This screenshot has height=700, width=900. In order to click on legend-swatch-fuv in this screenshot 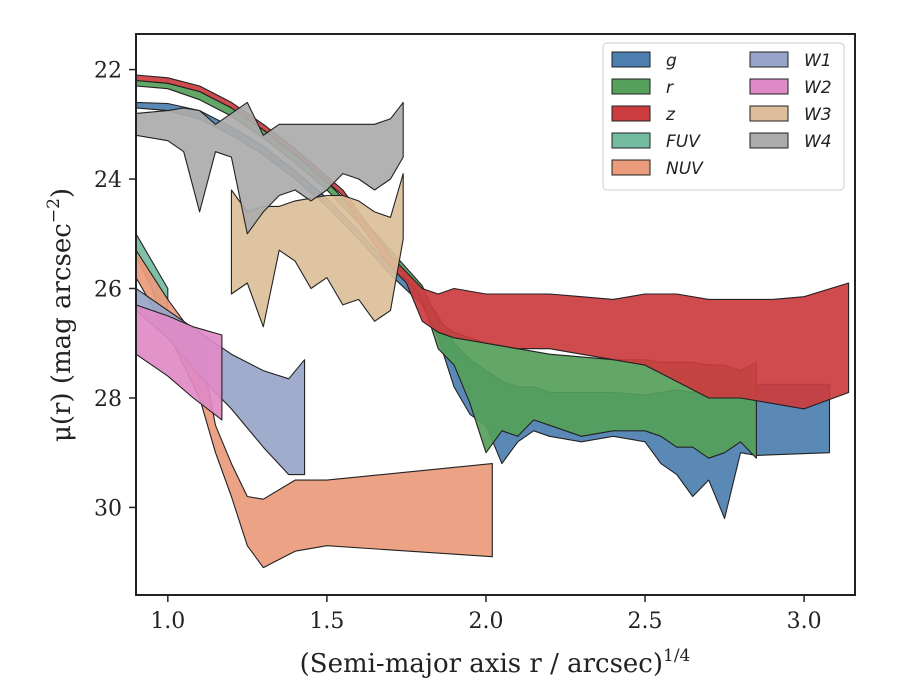, I will do `click(631, 140)`.